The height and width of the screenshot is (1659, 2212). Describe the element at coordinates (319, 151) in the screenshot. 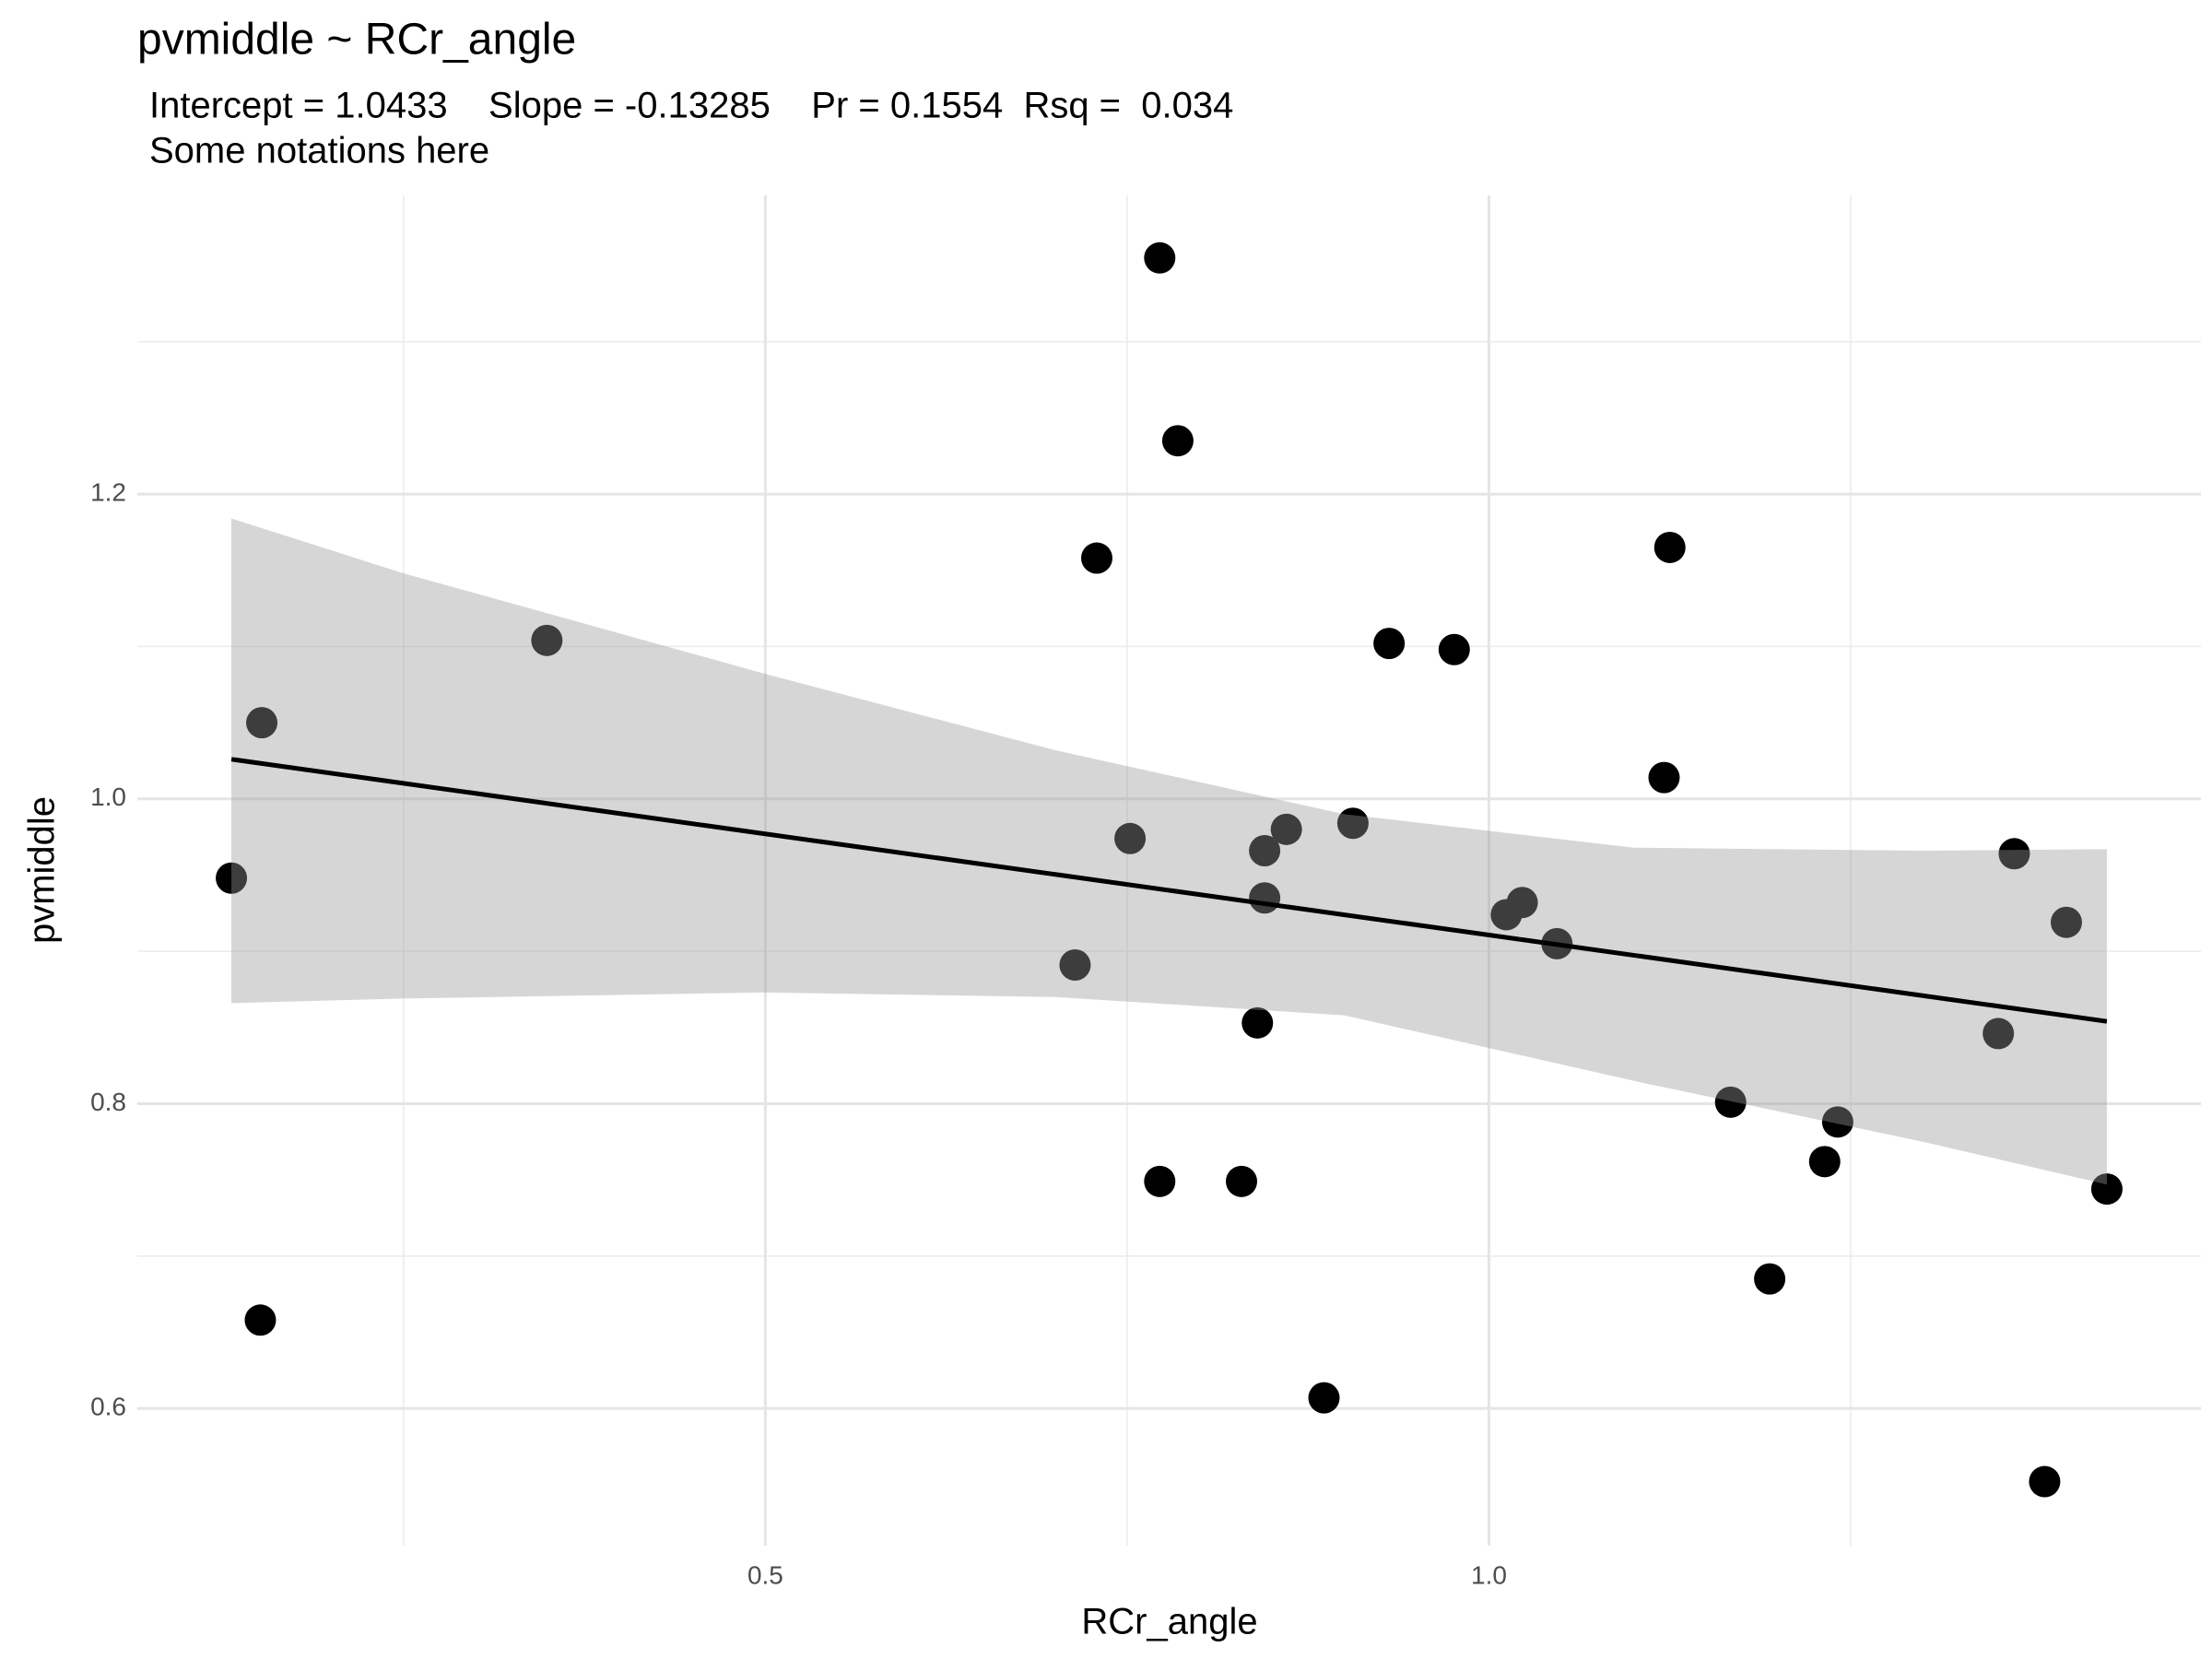

I see `chart-subtitle: Some notations here` at that location.